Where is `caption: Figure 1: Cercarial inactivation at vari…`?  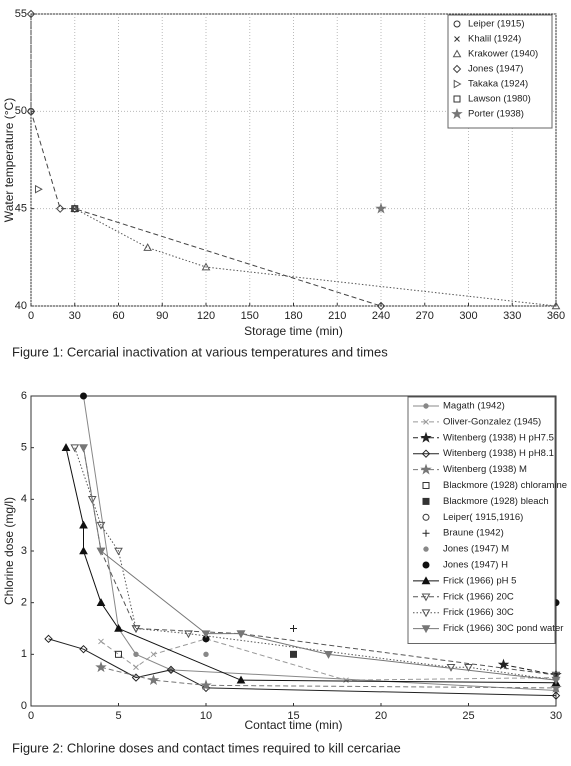 caption: Figure 1: Cercarial inactivation at vari… is located at coordinates (200, 351).